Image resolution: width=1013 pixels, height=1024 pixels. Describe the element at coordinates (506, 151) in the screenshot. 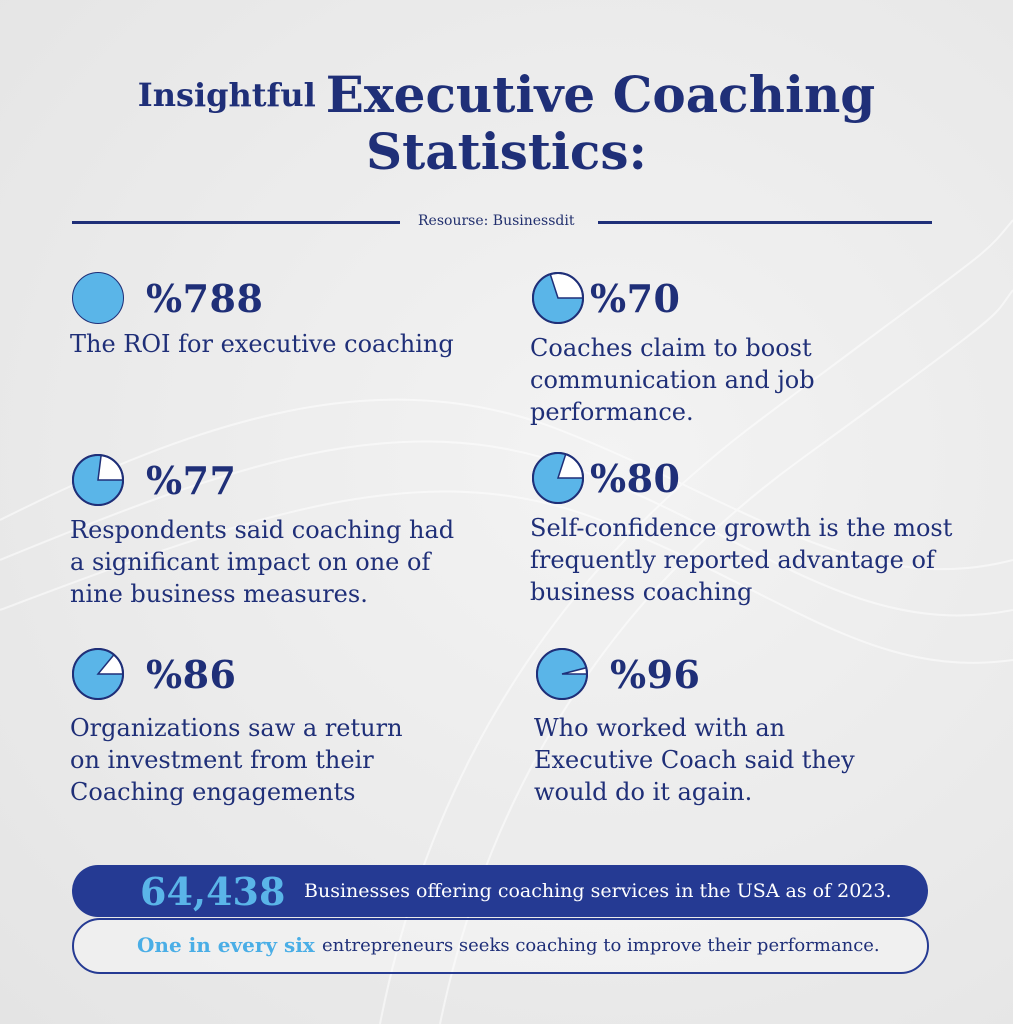

I see `title-line-two: Statistics:` at that location.